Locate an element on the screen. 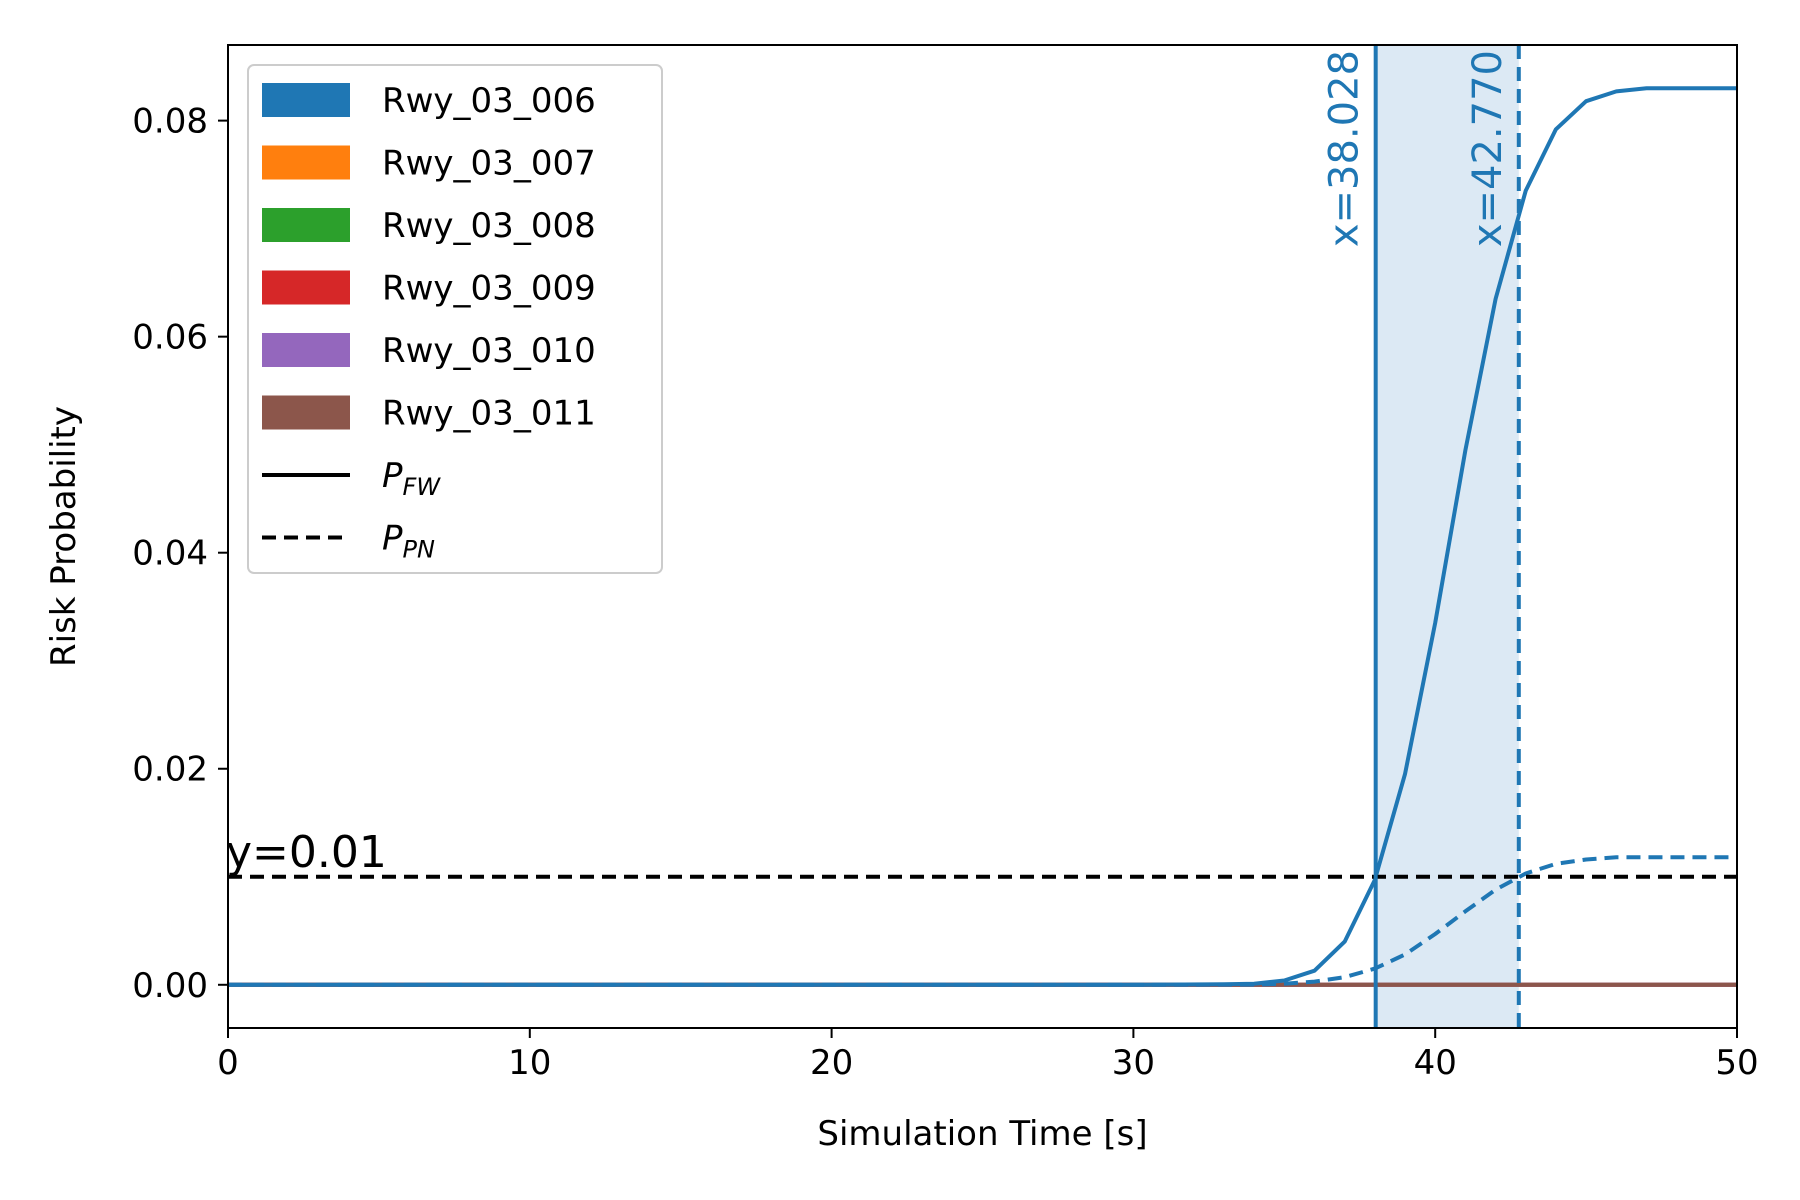 The image size is (1800, 1200). x-tick-label: 0 is located at coordinates (228, 1063).